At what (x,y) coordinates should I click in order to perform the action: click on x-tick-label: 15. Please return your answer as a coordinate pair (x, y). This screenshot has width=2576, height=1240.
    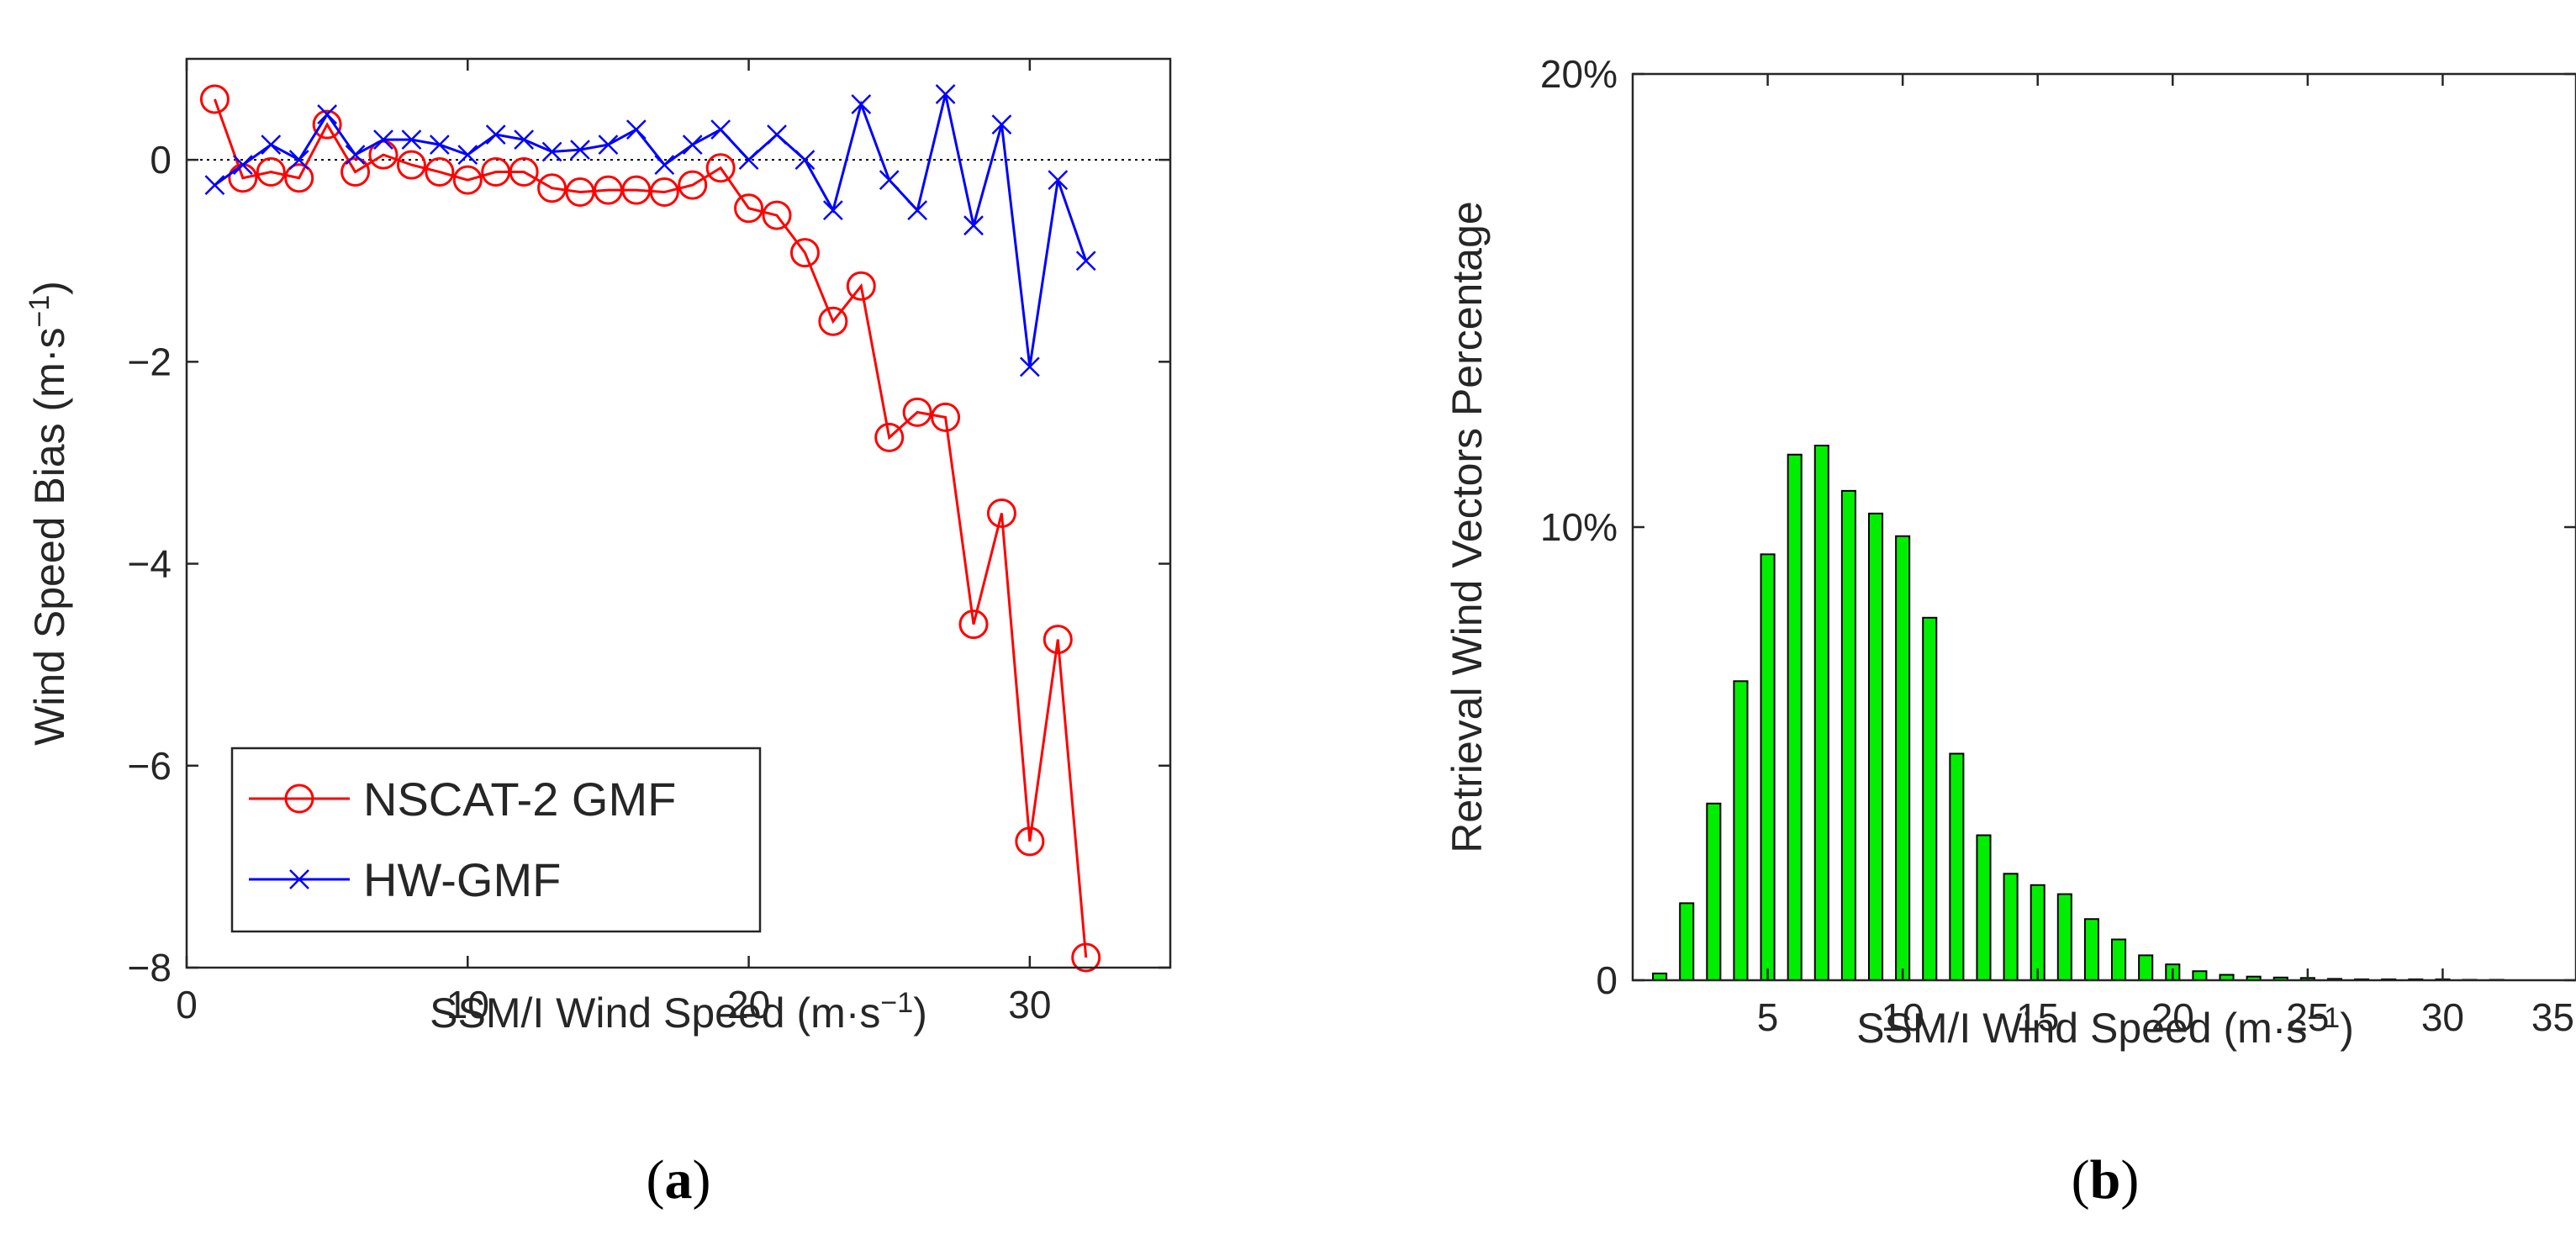
    Looking at the image, I should click on (2038, 1017).